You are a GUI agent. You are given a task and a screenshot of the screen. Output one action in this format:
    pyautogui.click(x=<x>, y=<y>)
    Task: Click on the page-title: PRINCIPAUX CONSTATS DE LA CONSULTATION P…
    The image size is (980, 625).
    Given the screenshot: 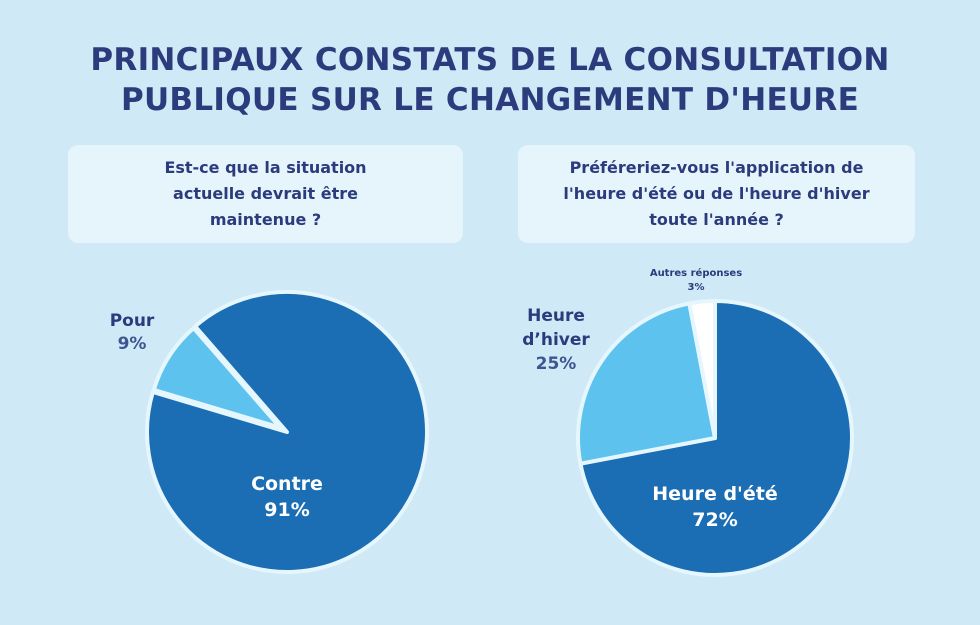 What is the action you would take?
    pyautogui.click(x=490, y=80)
    